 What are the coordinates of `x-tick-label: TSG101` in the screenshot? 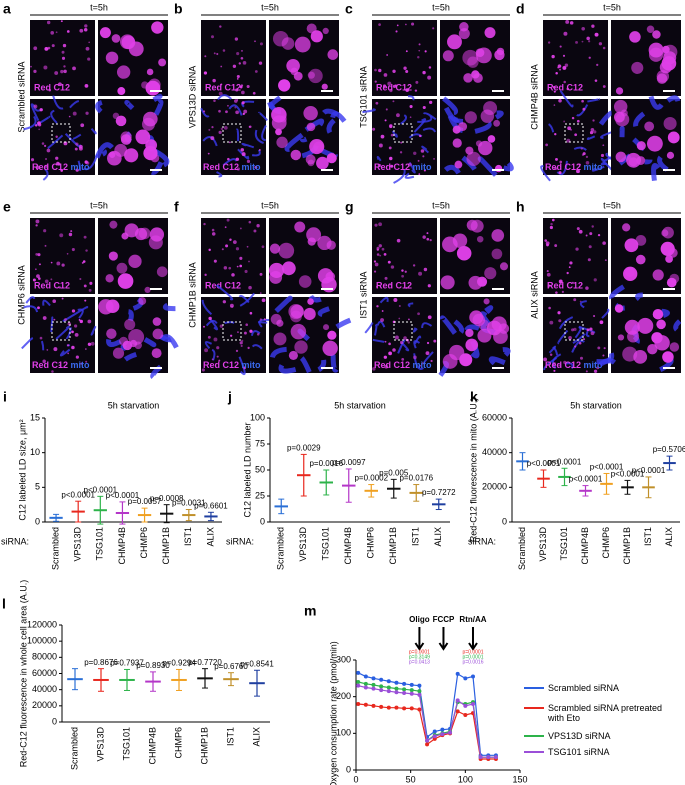 It's located at (126, 744).